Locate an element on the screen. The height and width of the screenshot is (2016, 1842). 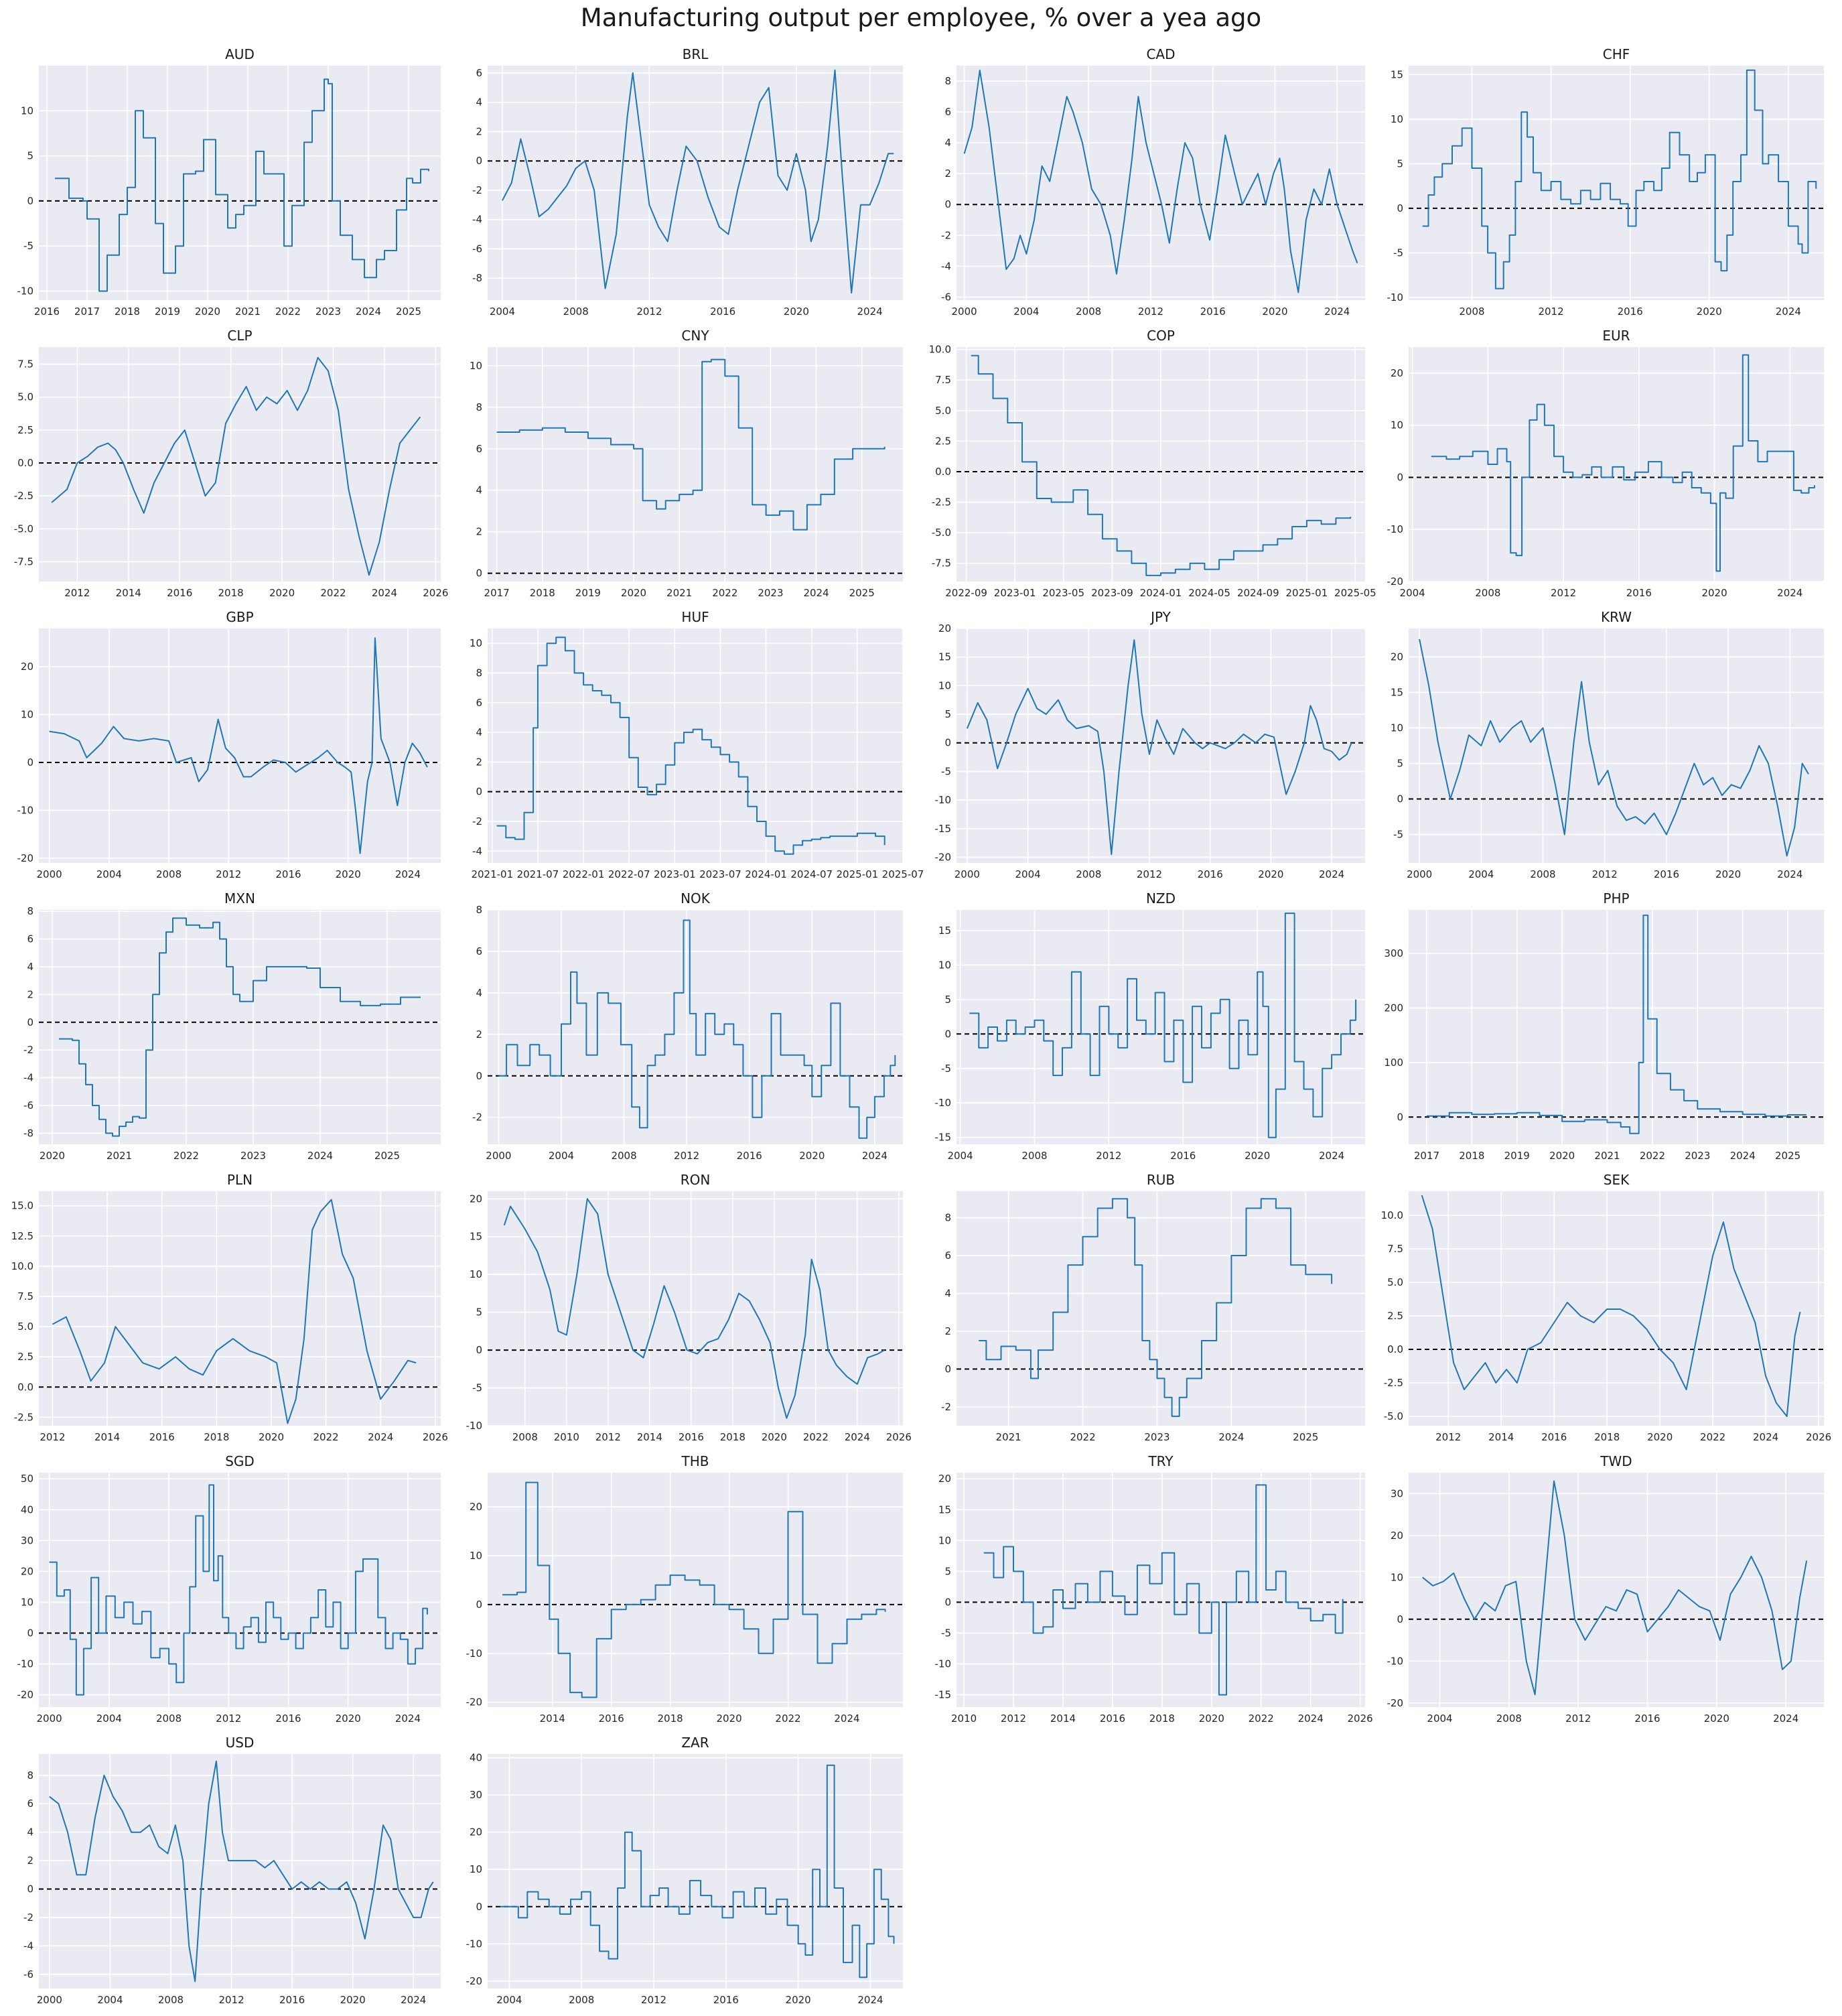
y-tick-label: 0.0 is located at coordinates (1395, 1349).